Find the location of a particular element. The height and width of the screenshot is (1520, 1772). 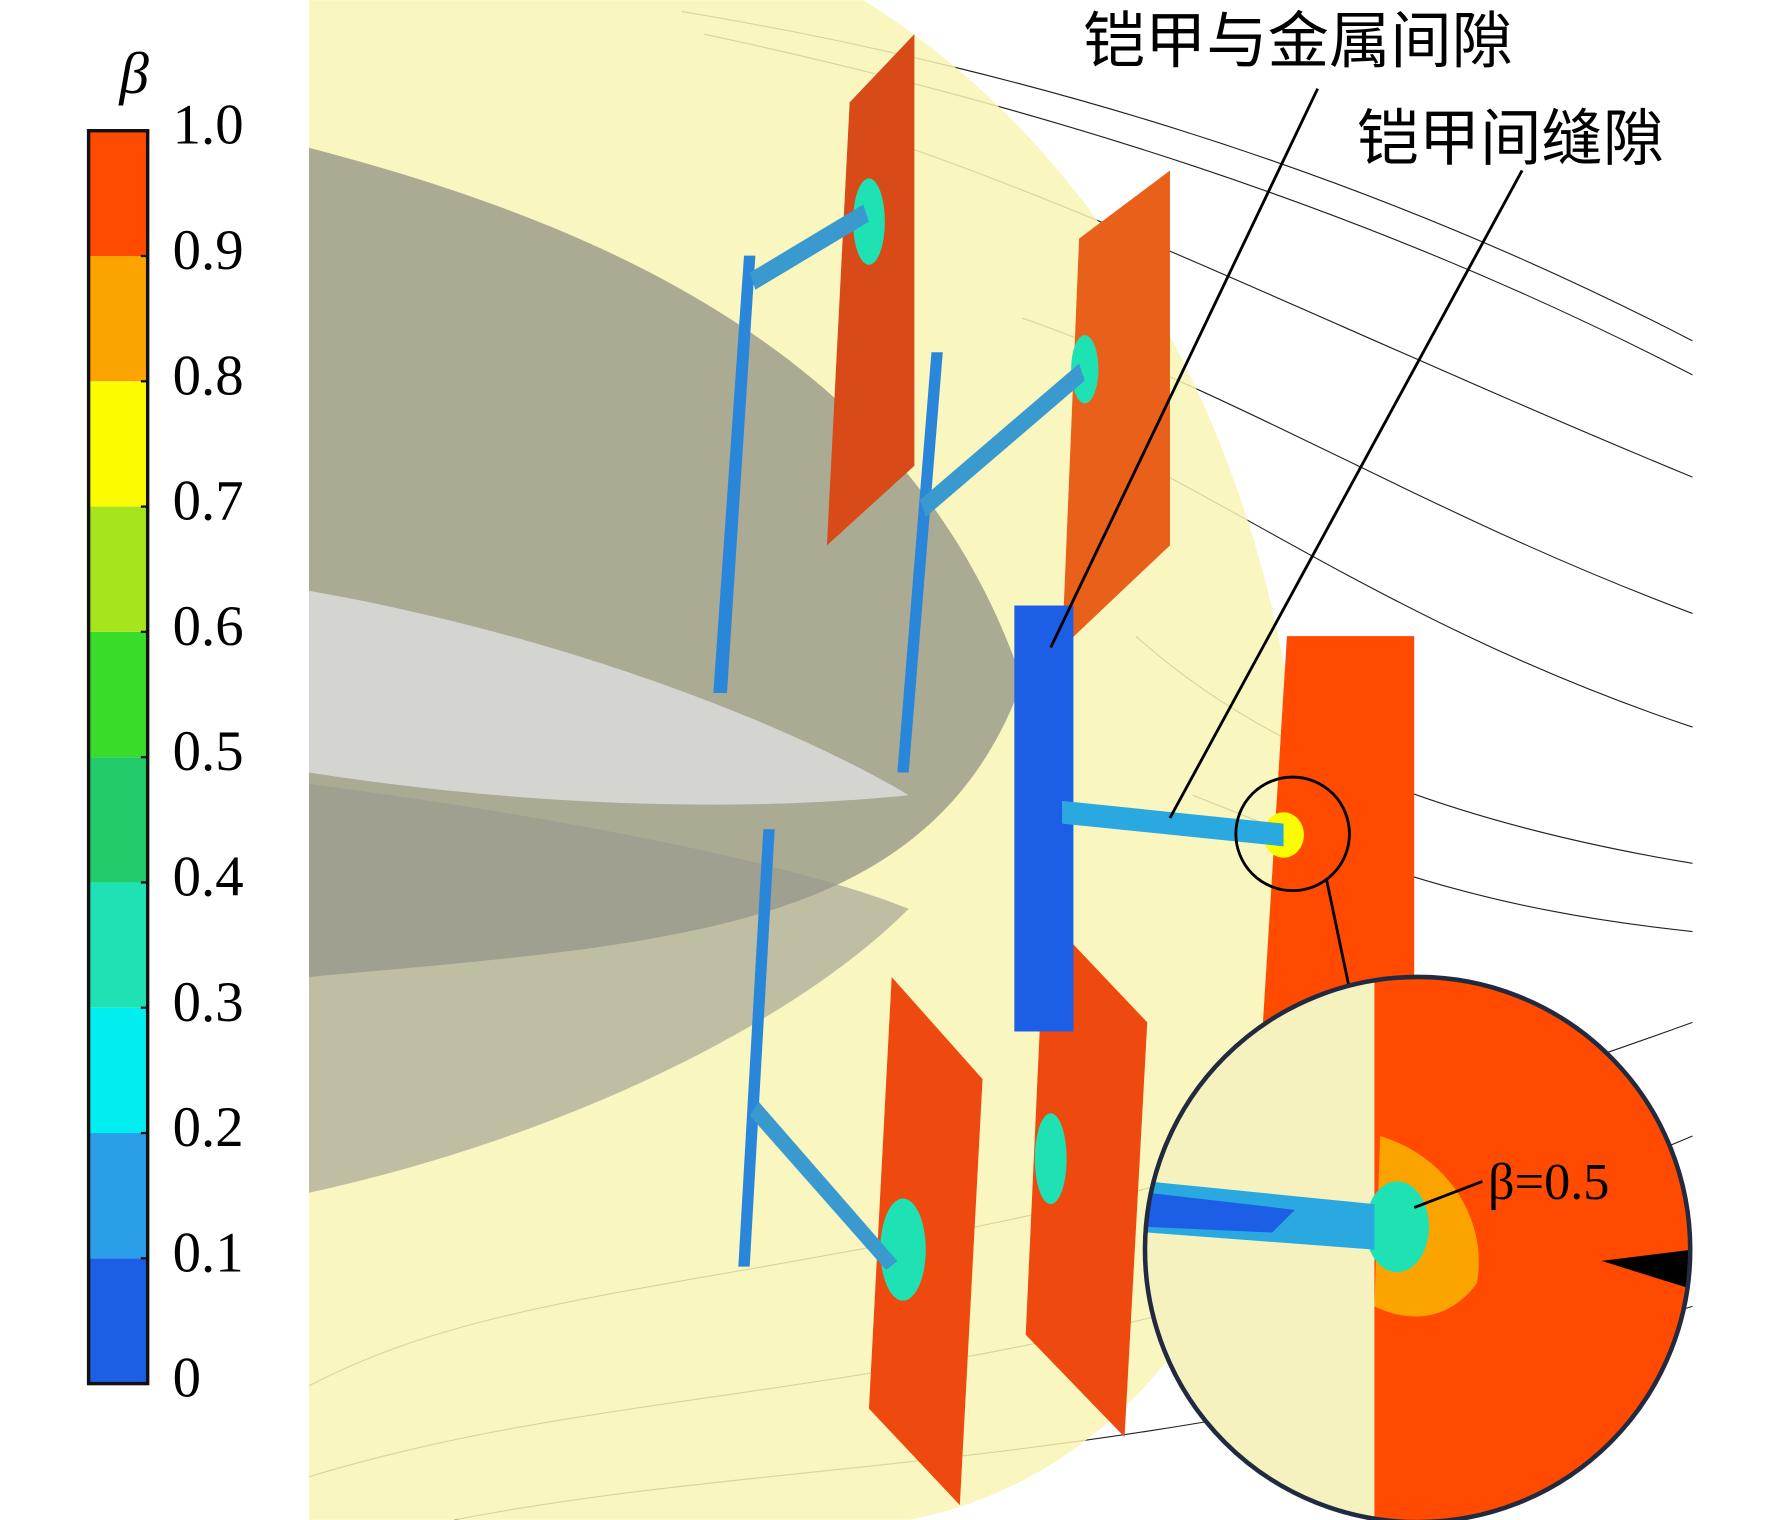

tick-label: 1.0 is located at coordinates (208, 125).